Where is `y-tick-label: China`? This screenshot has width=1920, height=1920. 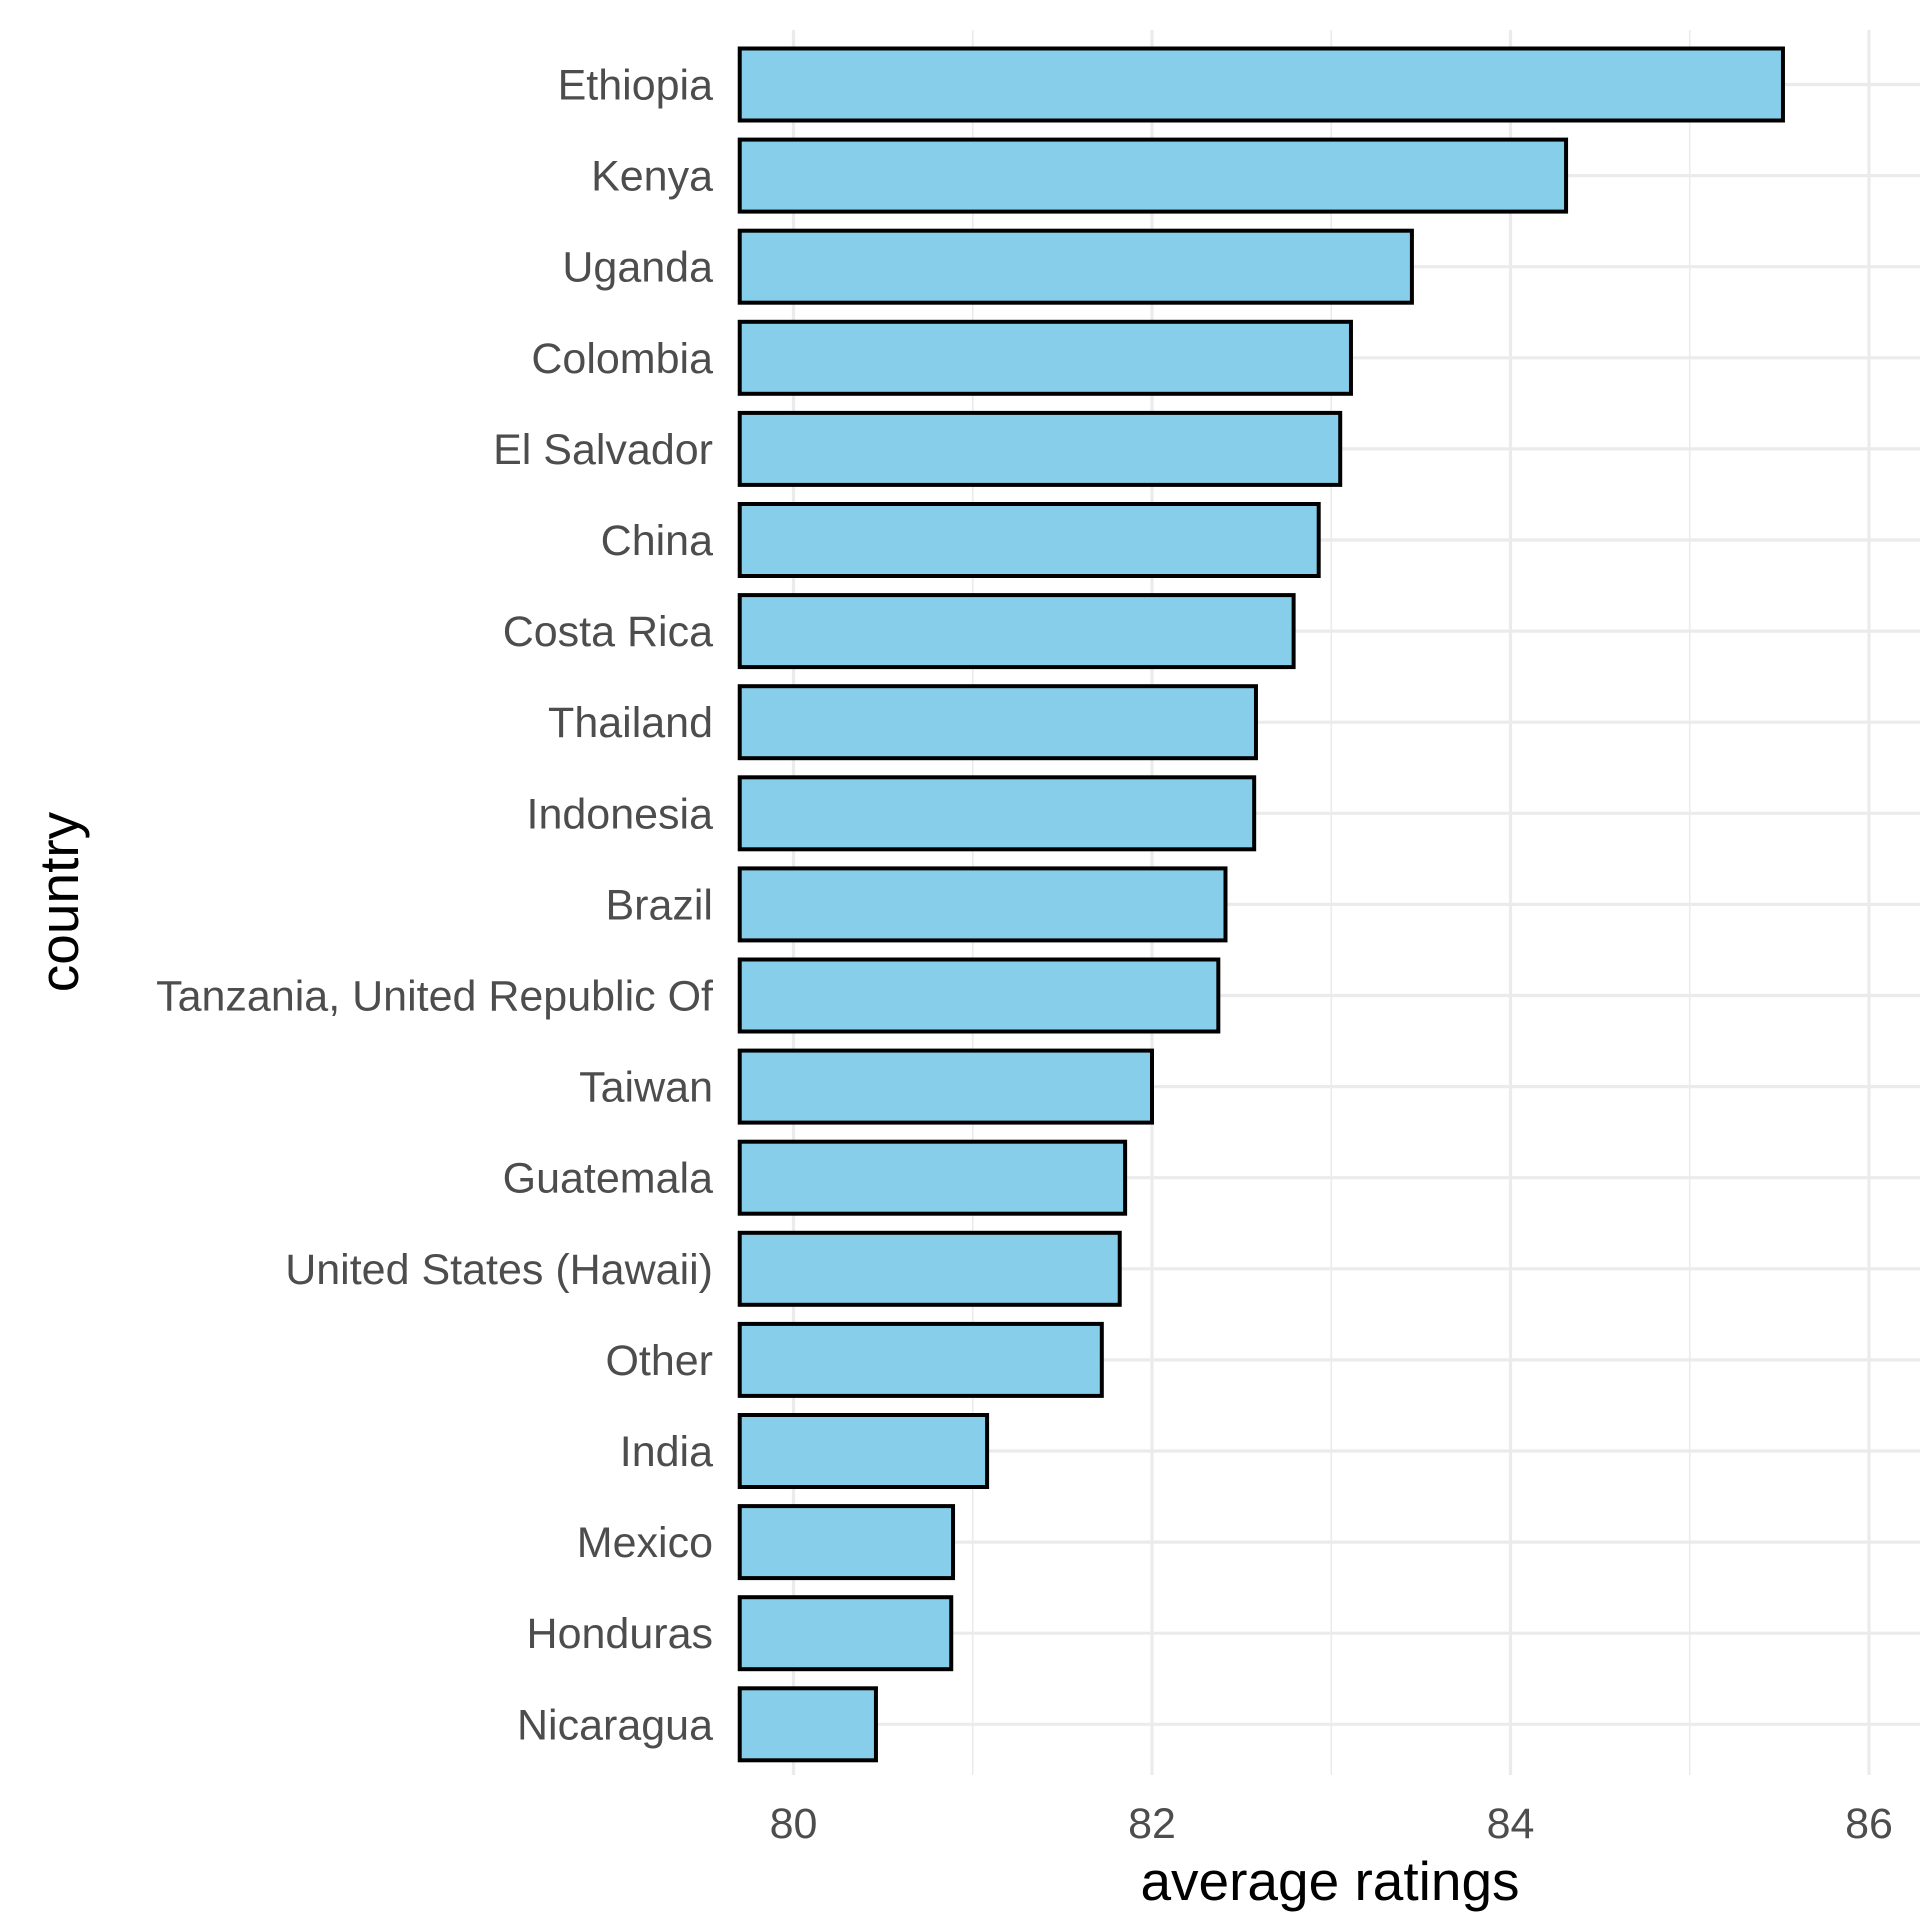 y-tick-label: China is located at coordinates (657, 541).